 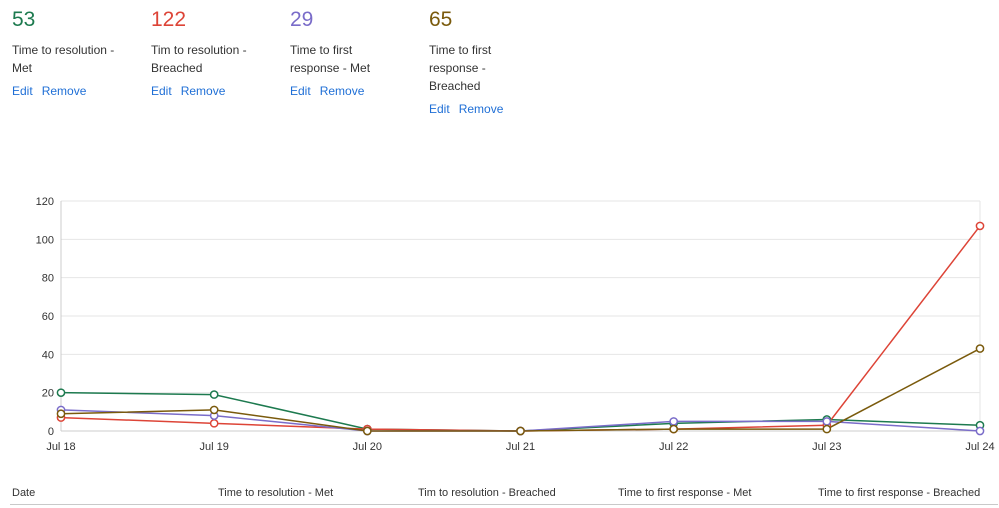 What do you see at coordinates (63, 59) in the screenshot?
I see `stat-label: Time to resolution - Met` at bounding box center [63, 59].